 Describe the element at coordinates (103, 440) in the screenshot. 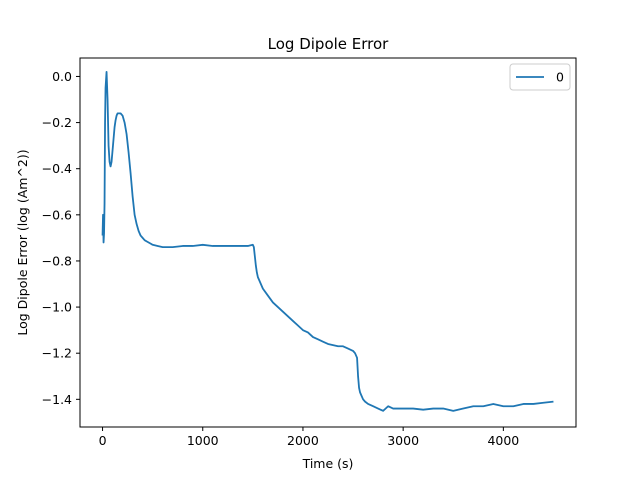

I see `x-tick-label: 0` at that location.